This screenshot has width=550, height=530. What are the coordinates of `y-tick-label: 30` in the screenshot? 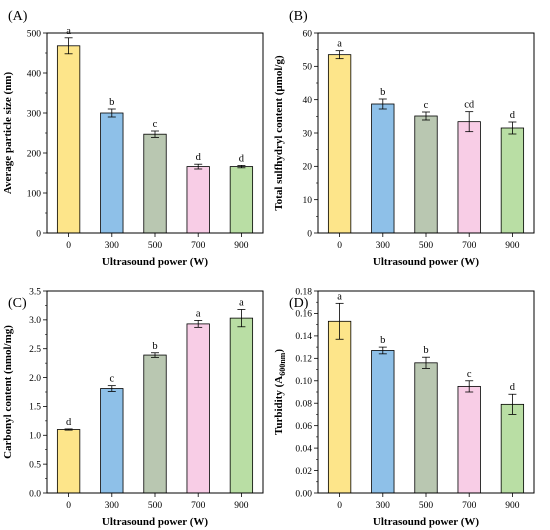 It's located at (308, 134).